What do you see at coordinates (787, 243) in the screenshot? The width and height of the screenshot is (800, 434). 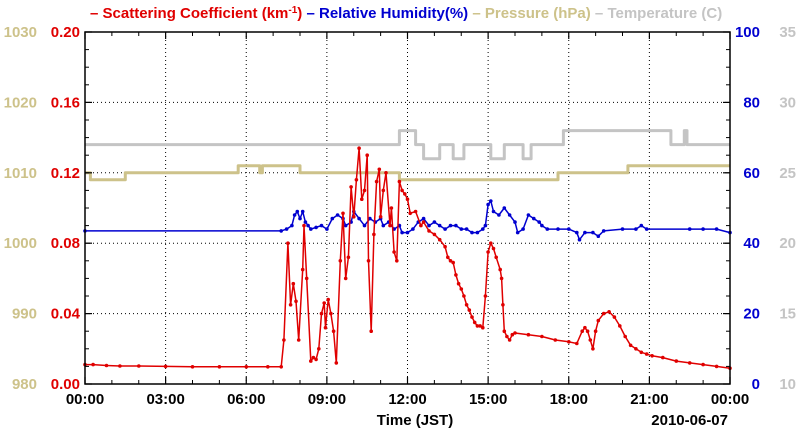 I see `y-tick-label-temperature: 20` at bounding box center [787, 243].